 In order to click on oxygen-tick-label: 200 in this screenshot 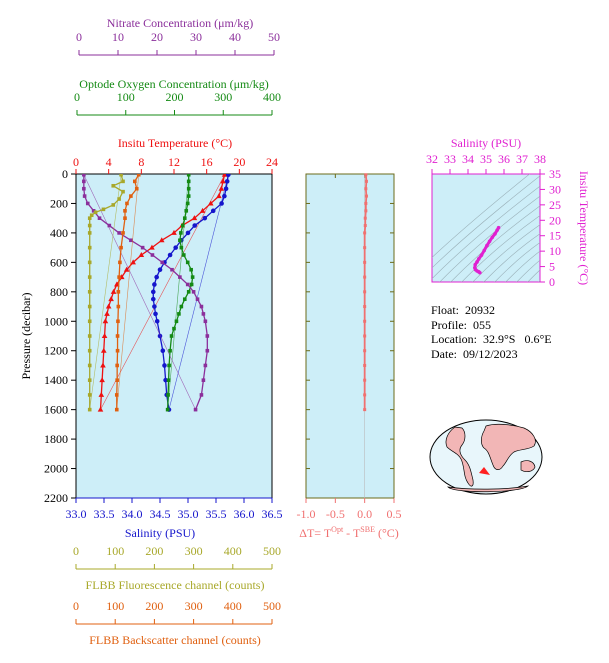, I will do `click(175, 97)`.